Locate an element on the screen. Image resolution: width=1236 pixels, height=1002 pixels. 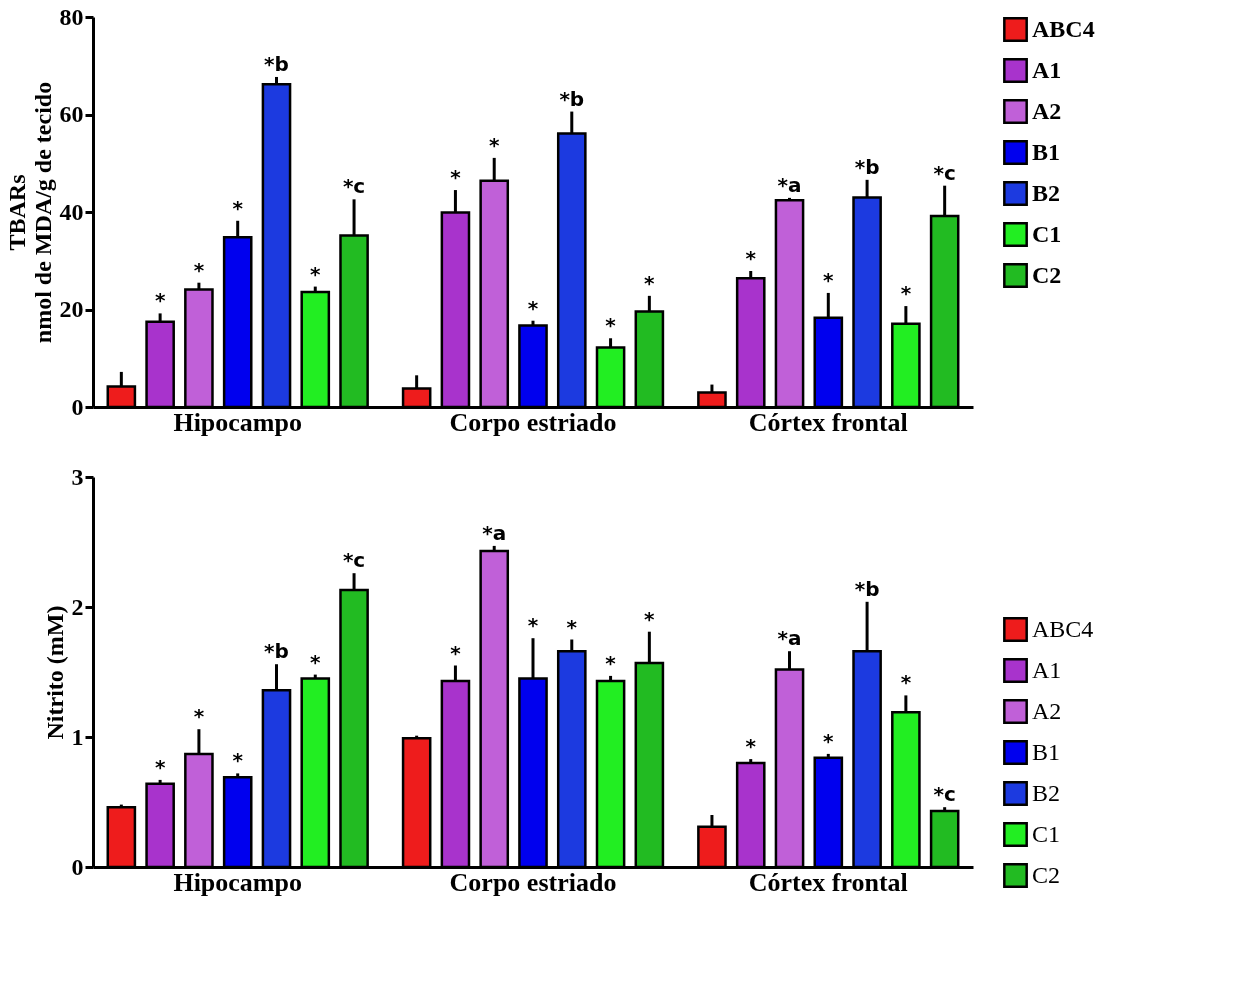
y-tick-label: 2 is located at coordinates (77, 606).